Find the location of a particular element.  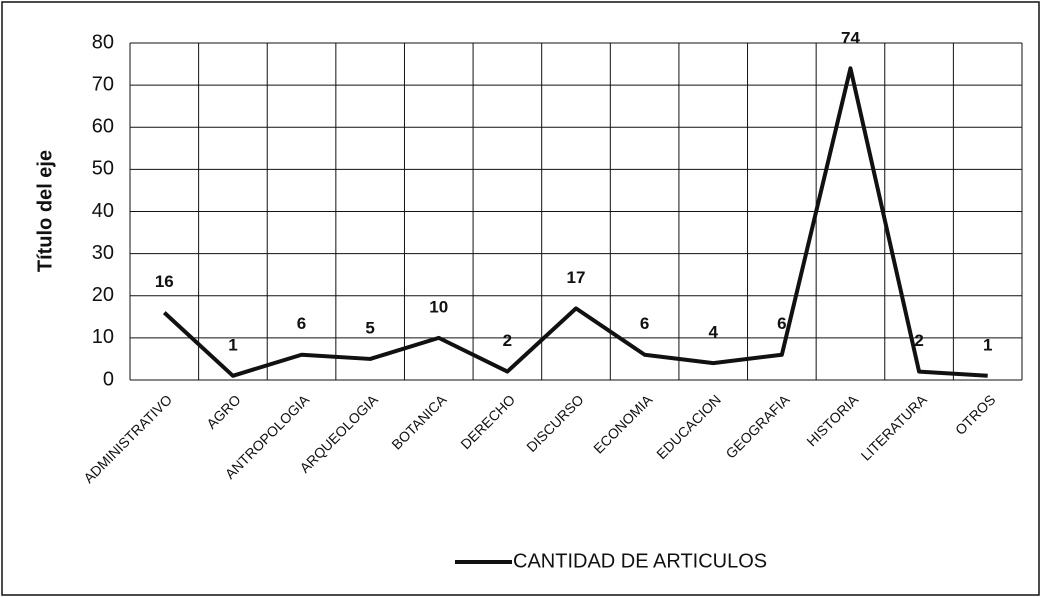

data-label: 16 is located at coordinates (164, 281).